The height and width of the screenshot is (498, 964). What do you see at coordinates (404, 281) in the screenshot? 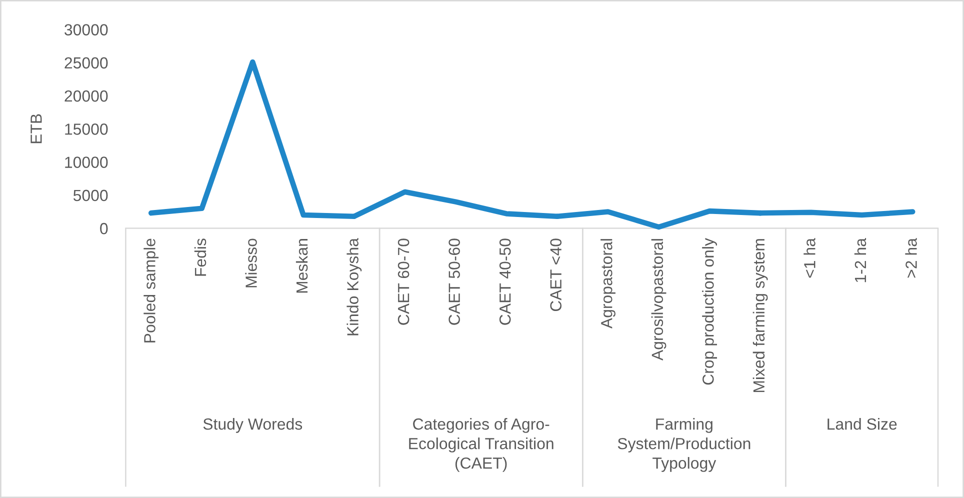
I see `x-tick-label: CAET 60-70` at bounding box center [404, 281].